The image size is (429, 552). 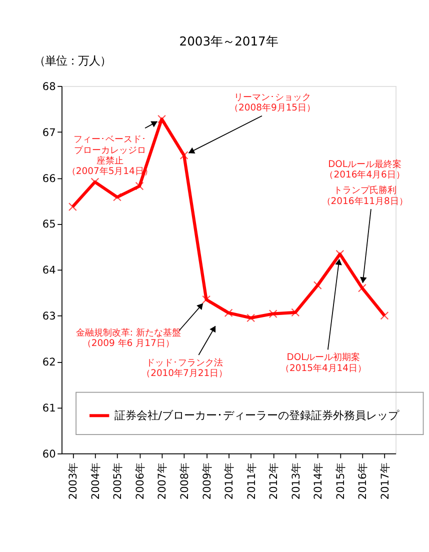 What do you see at coordinates (140, 481) in the screenshot?
I see `x-tick-label: 2006年` at bounding box center [140, 481].